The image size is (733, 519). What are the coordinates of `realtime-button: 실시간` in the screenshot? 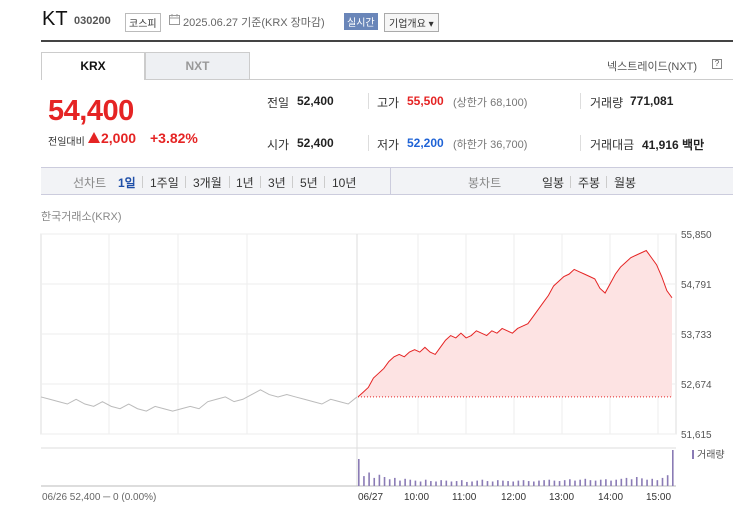 It's located at (361, 21).